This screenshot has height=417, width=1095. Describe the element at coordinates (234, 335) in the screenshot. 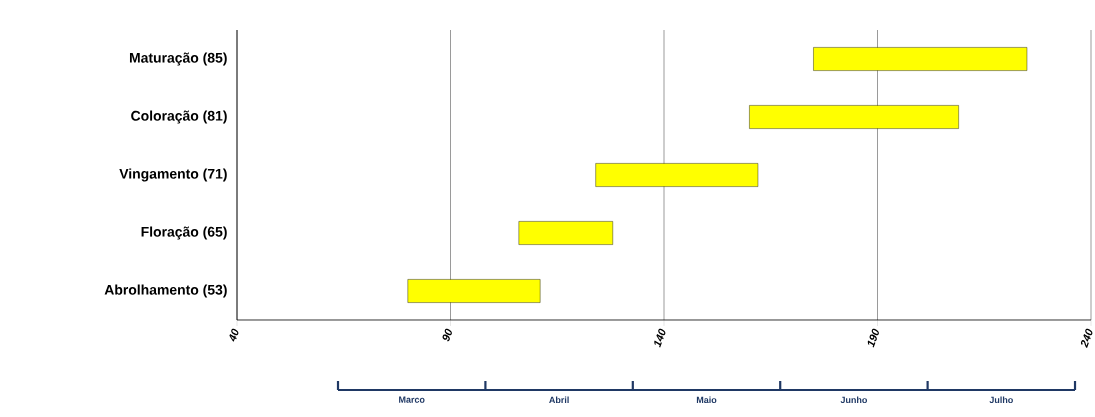

I see `x-tick-label: 40` at that location.